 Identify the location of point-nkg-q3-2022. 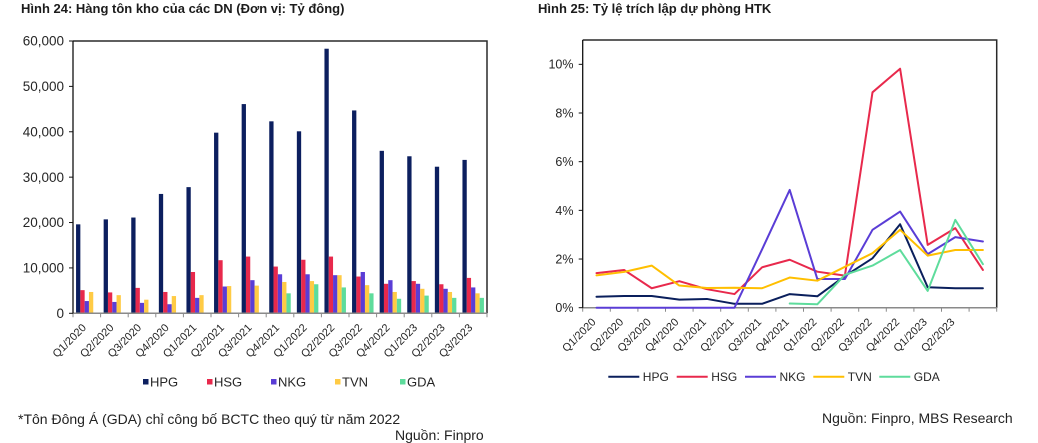
(873, 230).